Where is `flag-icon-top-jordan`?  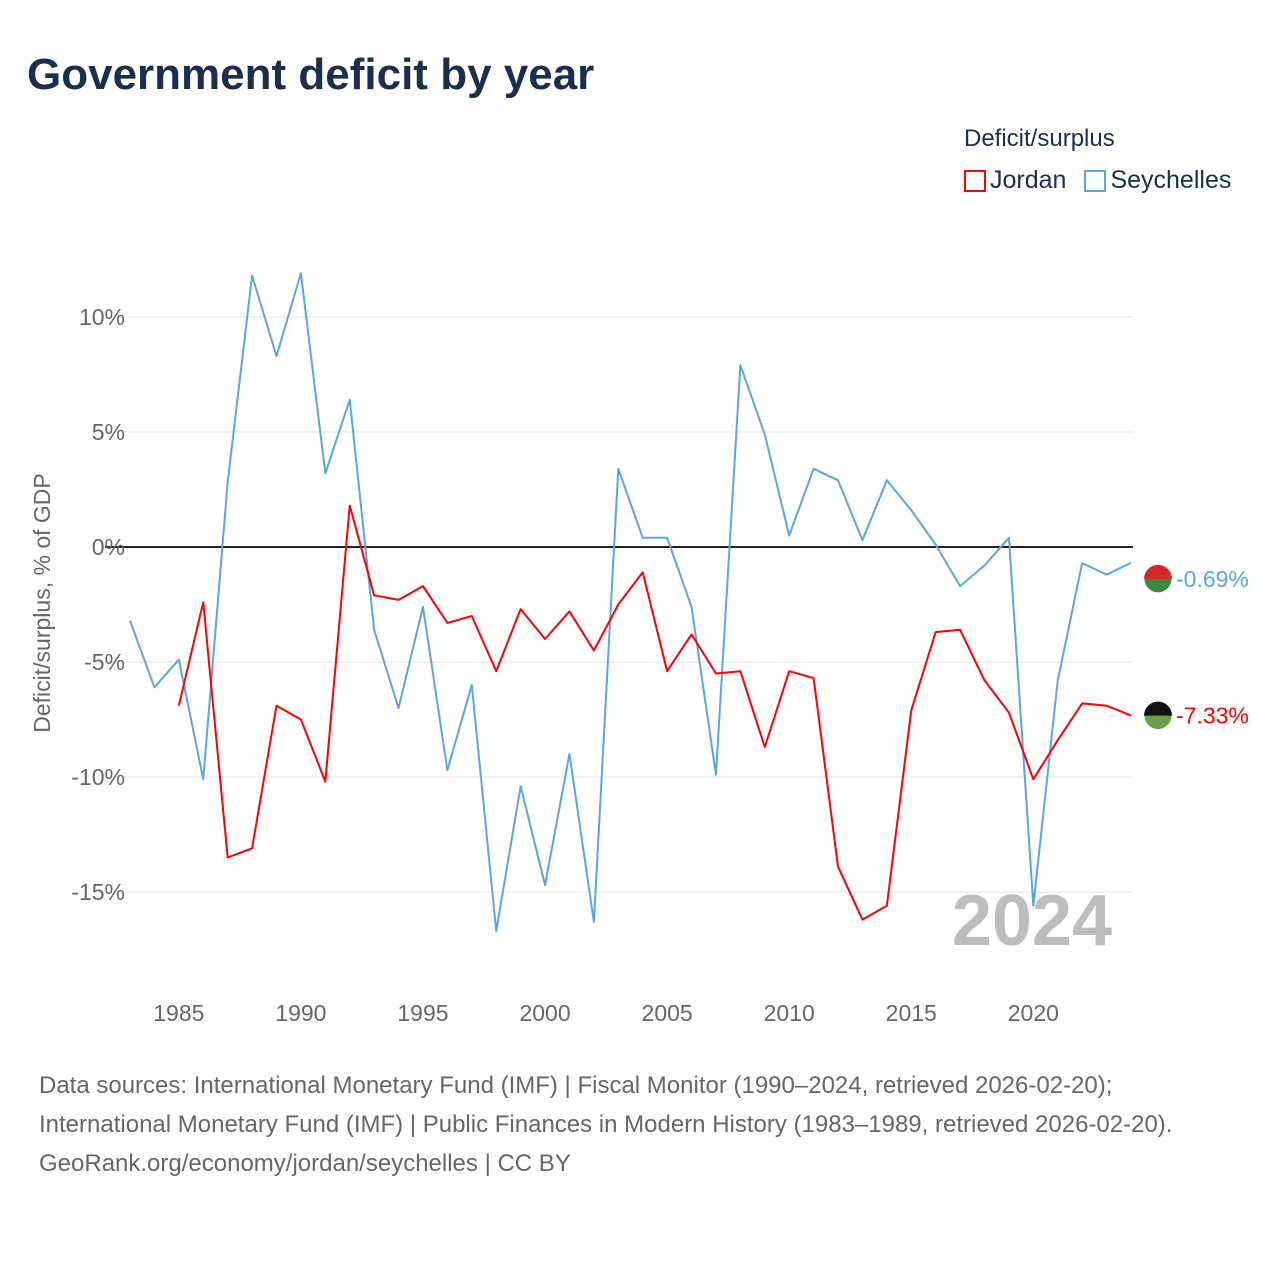
flag-icon-top-jordan is located at coordinates (1158, 708).